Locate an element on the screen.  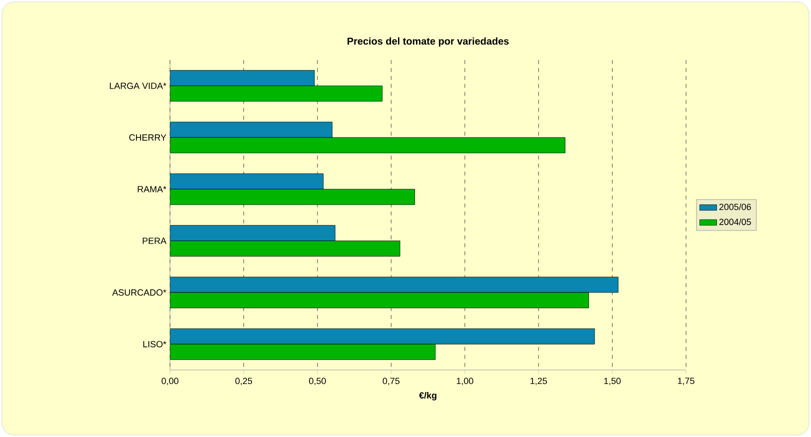
x-tick-label: 0,50 is located at coordinates (317, 382).